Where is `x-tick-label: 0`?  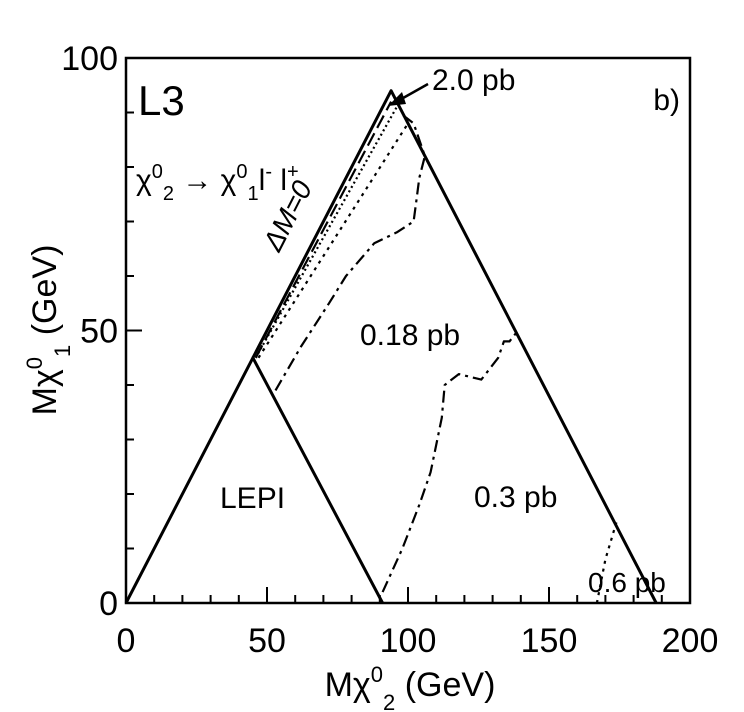 x-tick-label: 0 is located at coordinates (126, 641).